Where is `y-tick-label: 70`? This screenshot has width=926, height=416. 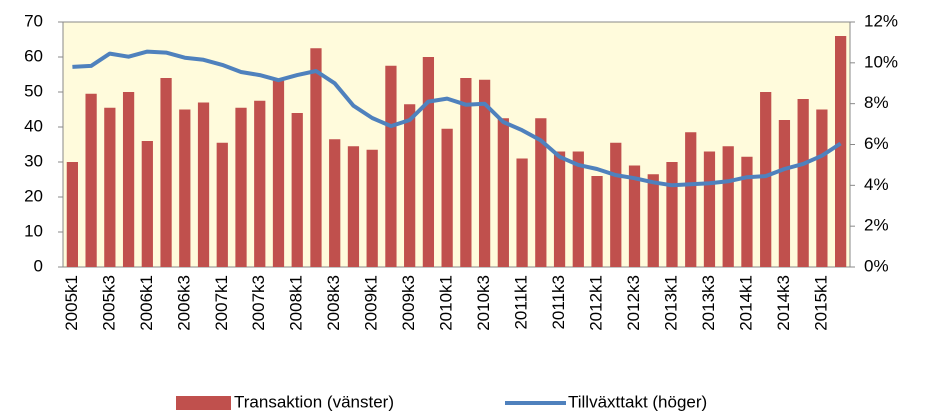 y-tick-label: 70 is located at coordinates (33, 20).